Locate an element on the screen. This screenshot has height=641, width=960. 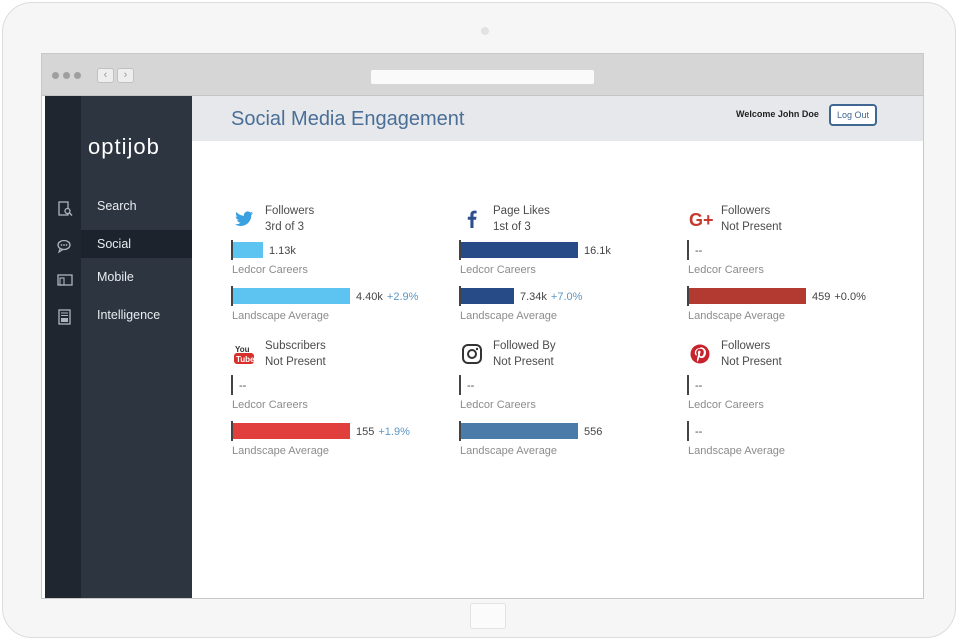
change-text: +7.0% is located at coordinates (566, 297).